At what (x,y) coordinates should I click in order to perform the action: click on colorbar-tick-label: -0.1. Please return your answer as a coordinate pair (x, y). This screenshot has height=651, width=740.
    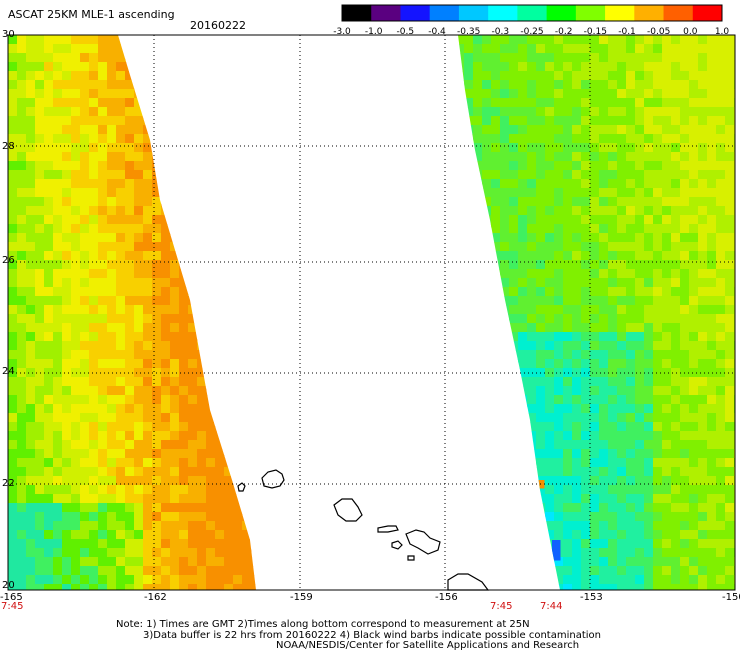
    Looking at the image, I should click on (627, 32).